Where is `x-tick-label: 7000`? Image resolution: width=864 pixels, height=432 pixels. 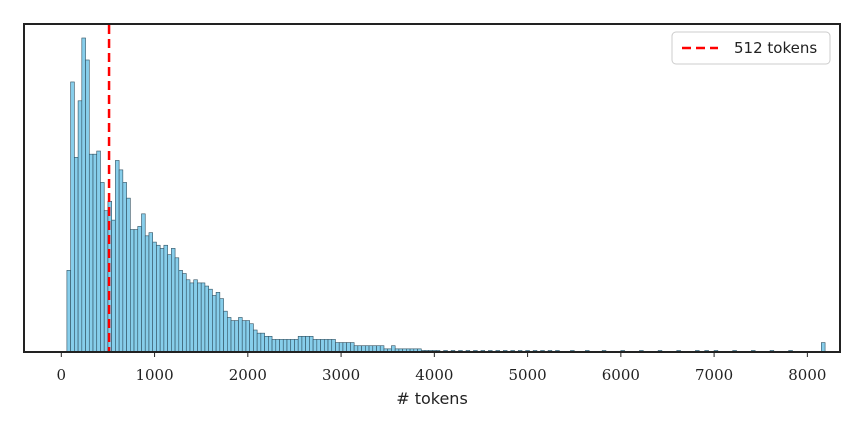
x-tick-label: 7000 is located at coordinates (714, 375).